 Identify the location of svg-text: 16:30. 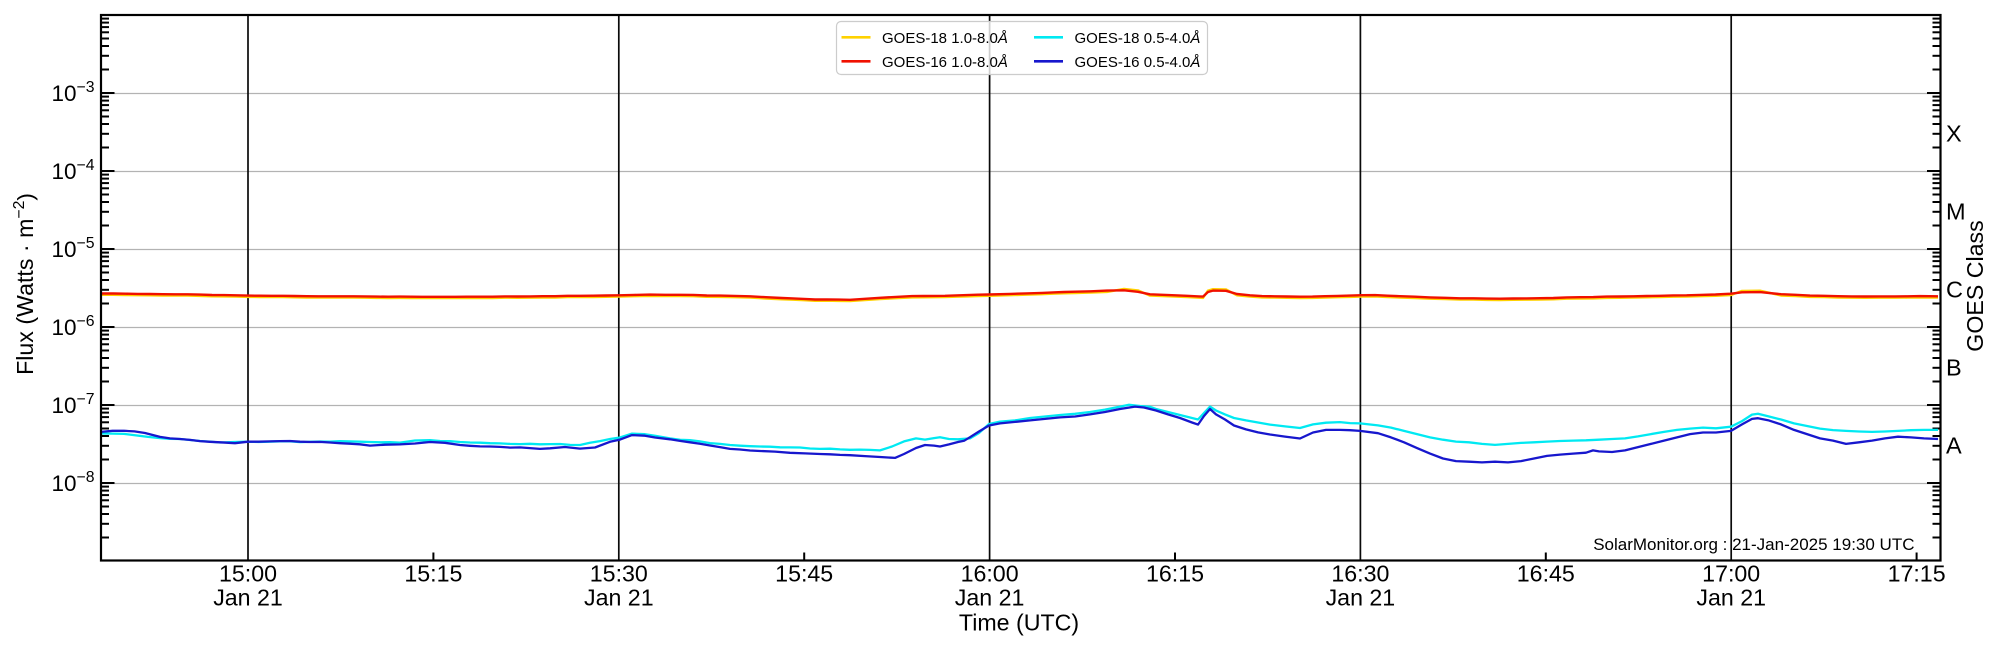
(1360, 574).